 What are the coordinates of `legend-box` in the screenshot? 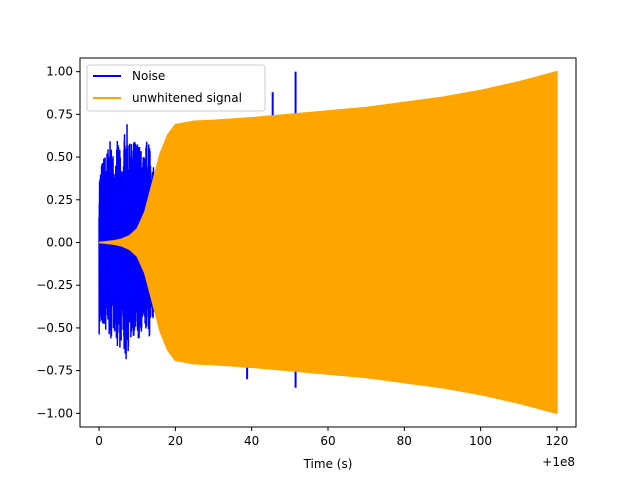 It's located at (176, 88).